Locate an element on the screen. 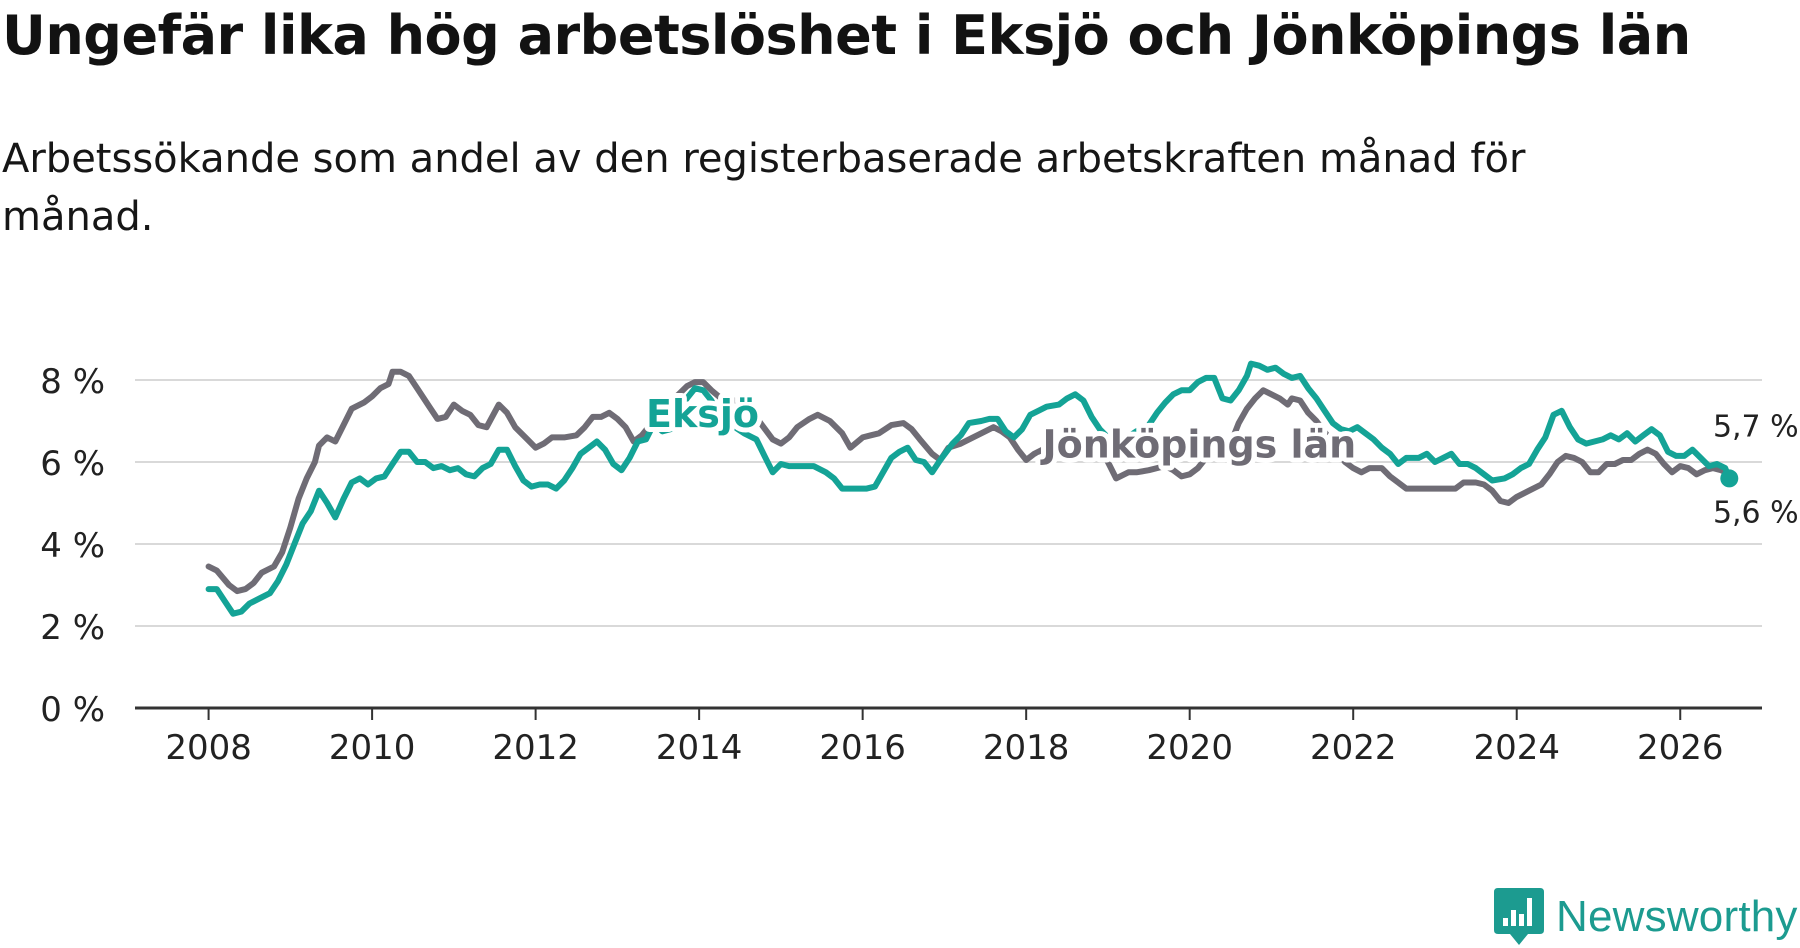 The height and width of the screenshot is (948, 1800). y-axis-tick-labels: 0 % 2 % 4 % 6 % 8 % is located at coordinates (72, 546).